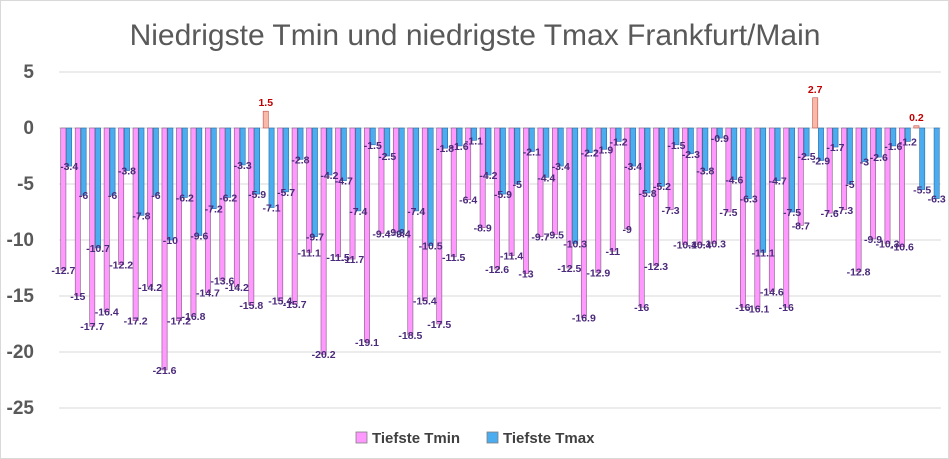 The height and width of the screenshot is (459, 949). I want to click on data-label-tmin: -12.7, so click(63, 271).